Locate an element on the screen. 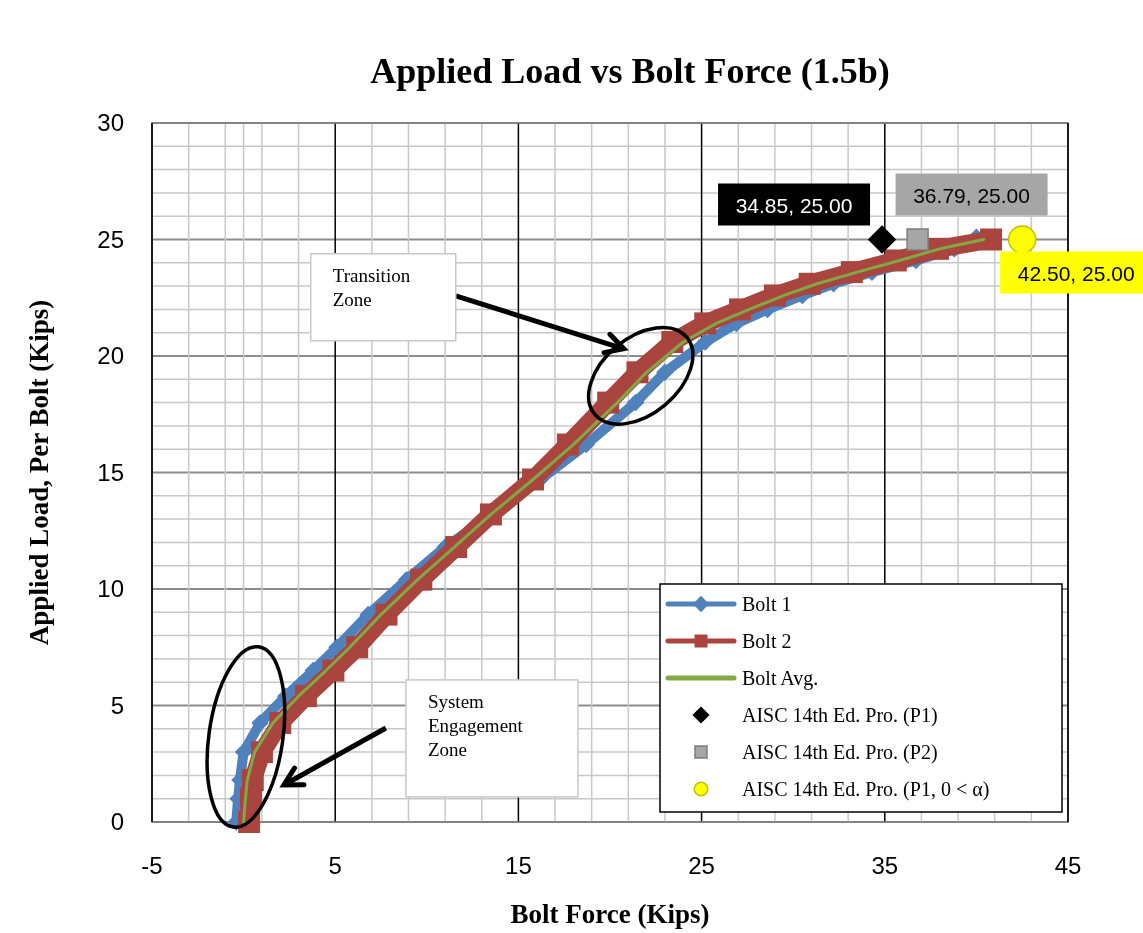 The width and height of the screenshot is (1143, 933). annotation: System Engagement Zone is located at coordinates (475, 725).